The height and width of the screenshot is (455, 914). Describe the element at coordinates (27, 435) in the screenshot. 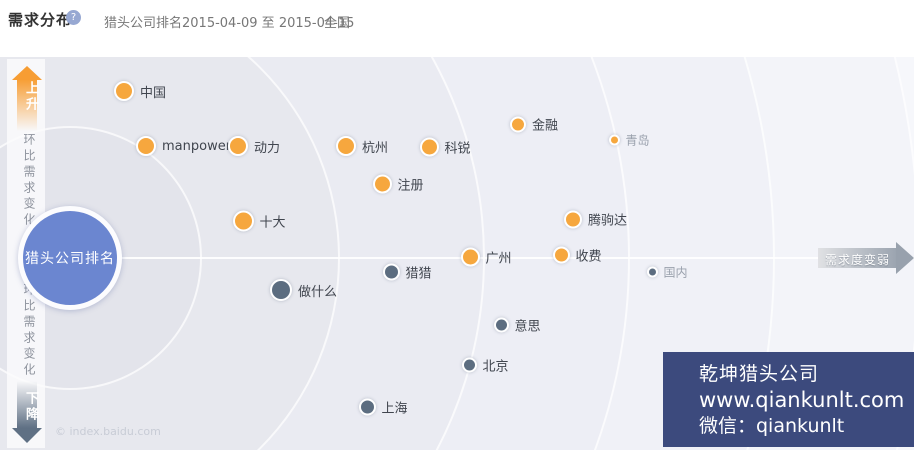

I see `down-arrow-icon` at that location.